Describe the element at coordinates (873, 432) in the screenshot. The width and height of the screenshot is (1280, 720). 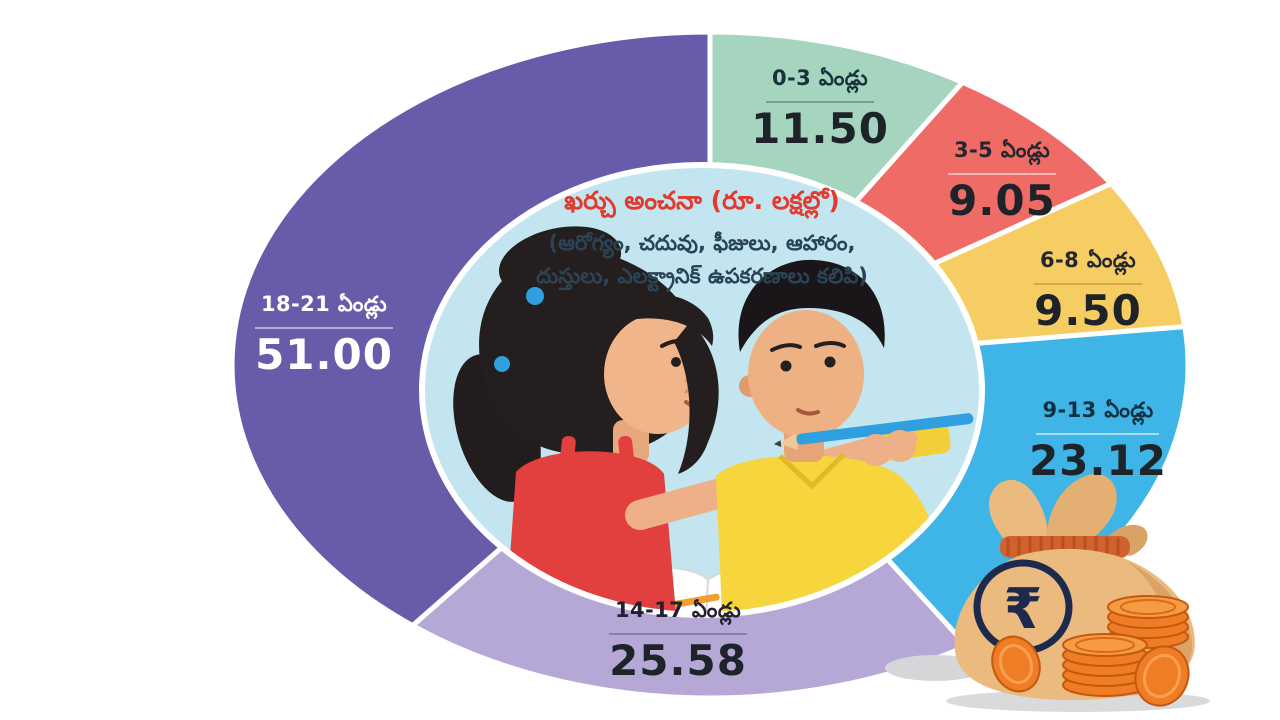
I see `pencil-icon` at that location.